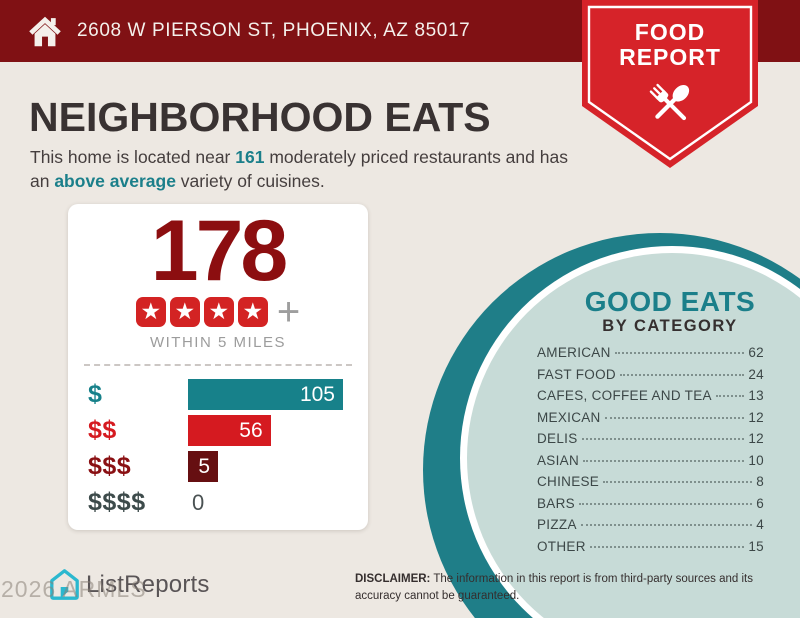 The height and width of the screenshot is (618, 800). Describe the element at coordinates (299, 169) in the screenshot. I see `intro-text: moderately priced restaurants and has an` at that location.